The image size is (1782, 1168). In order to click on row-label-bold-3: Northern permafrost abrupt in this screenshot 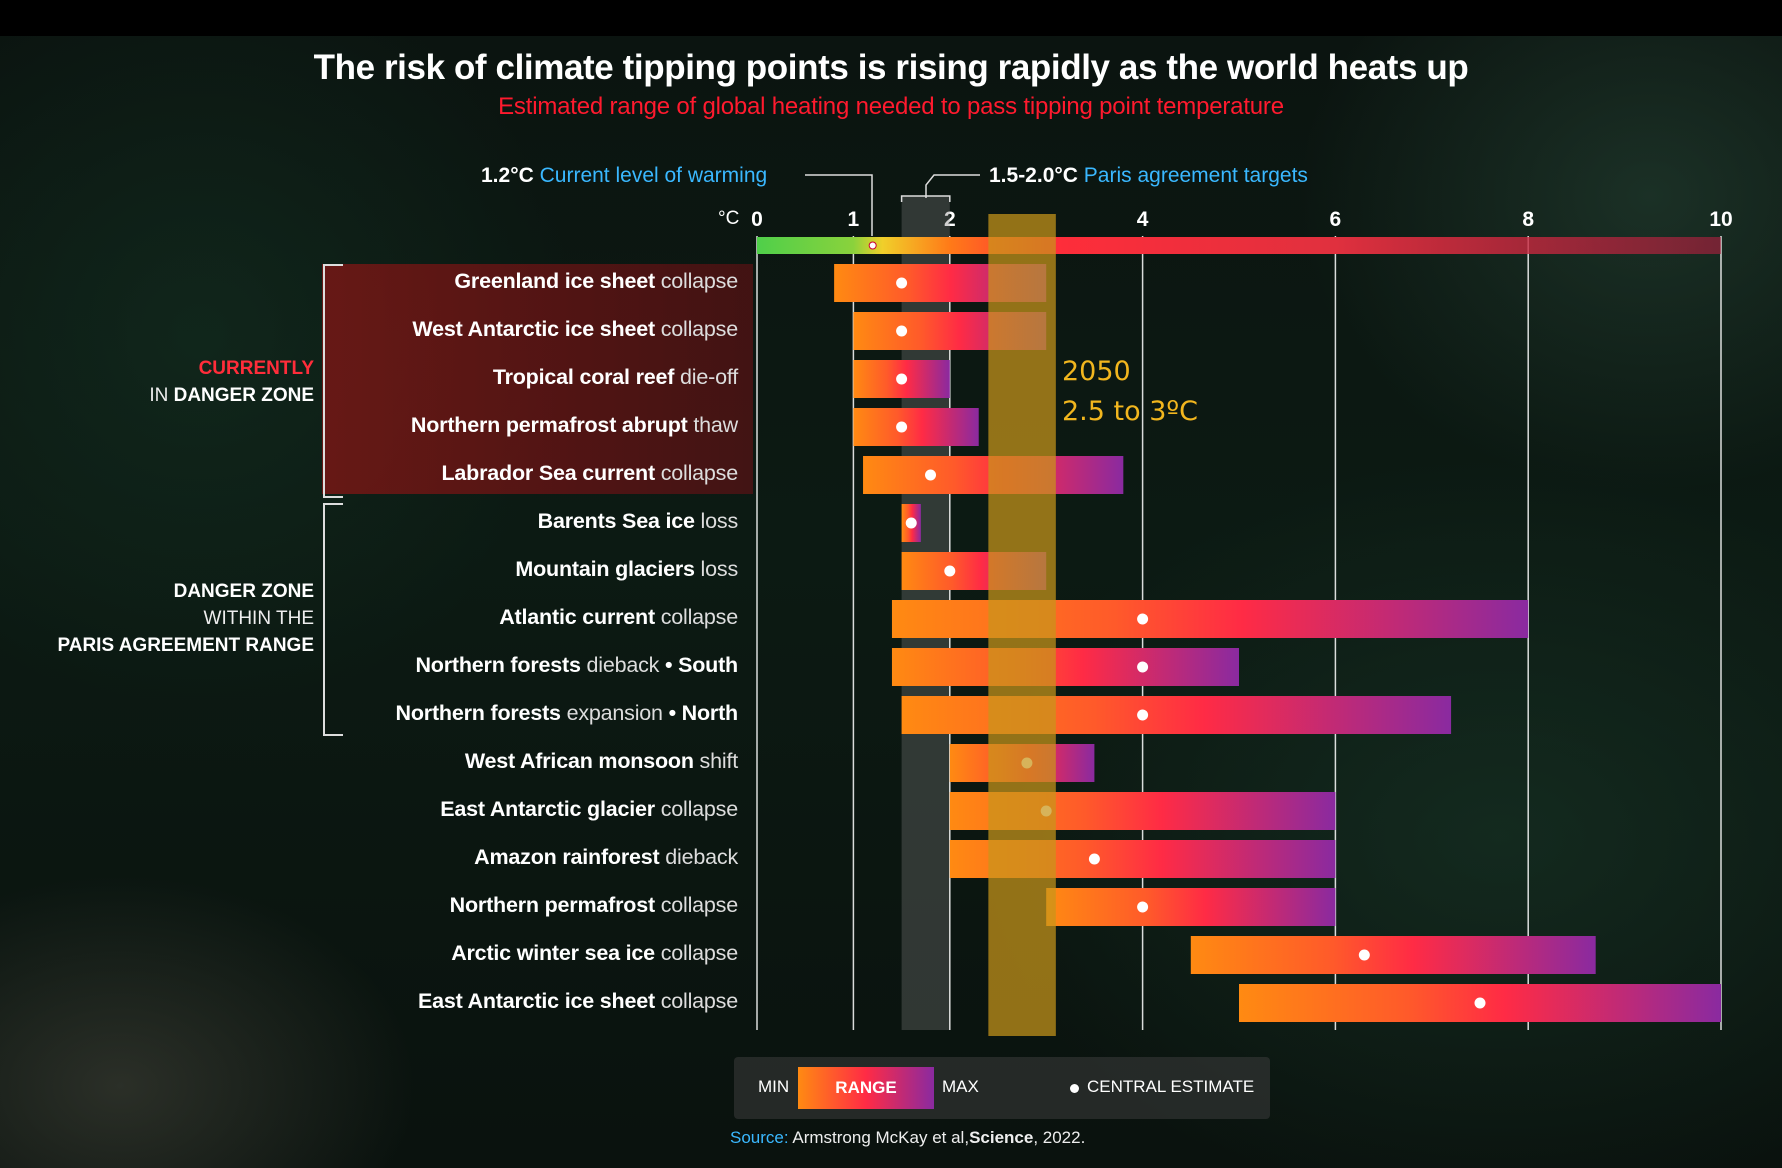, I will do `click(549, 425)`.